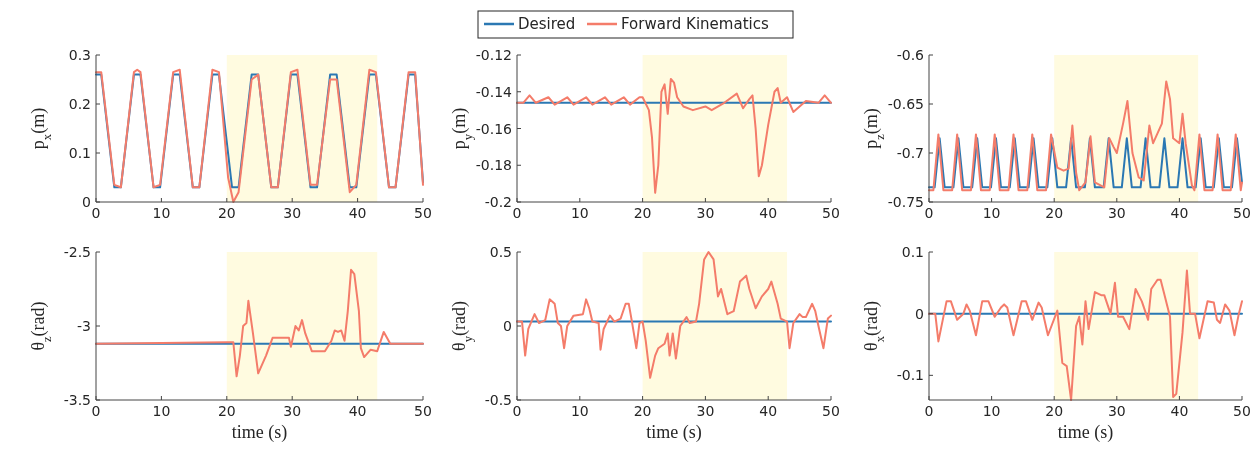 The width and height of the screenshot is (1255, 456). I want to click on y-tick-label: -0.16, so click(494, 128).